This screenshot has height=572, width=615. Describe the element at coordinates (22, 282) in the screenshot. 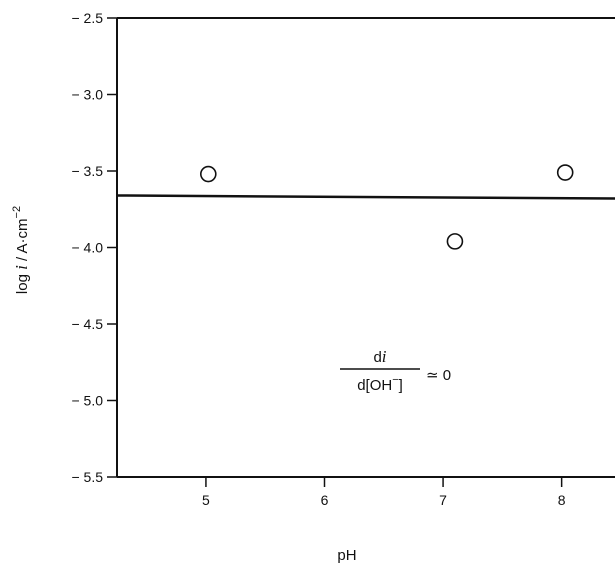

I see `y-axis-title-prefix: log` at that location.